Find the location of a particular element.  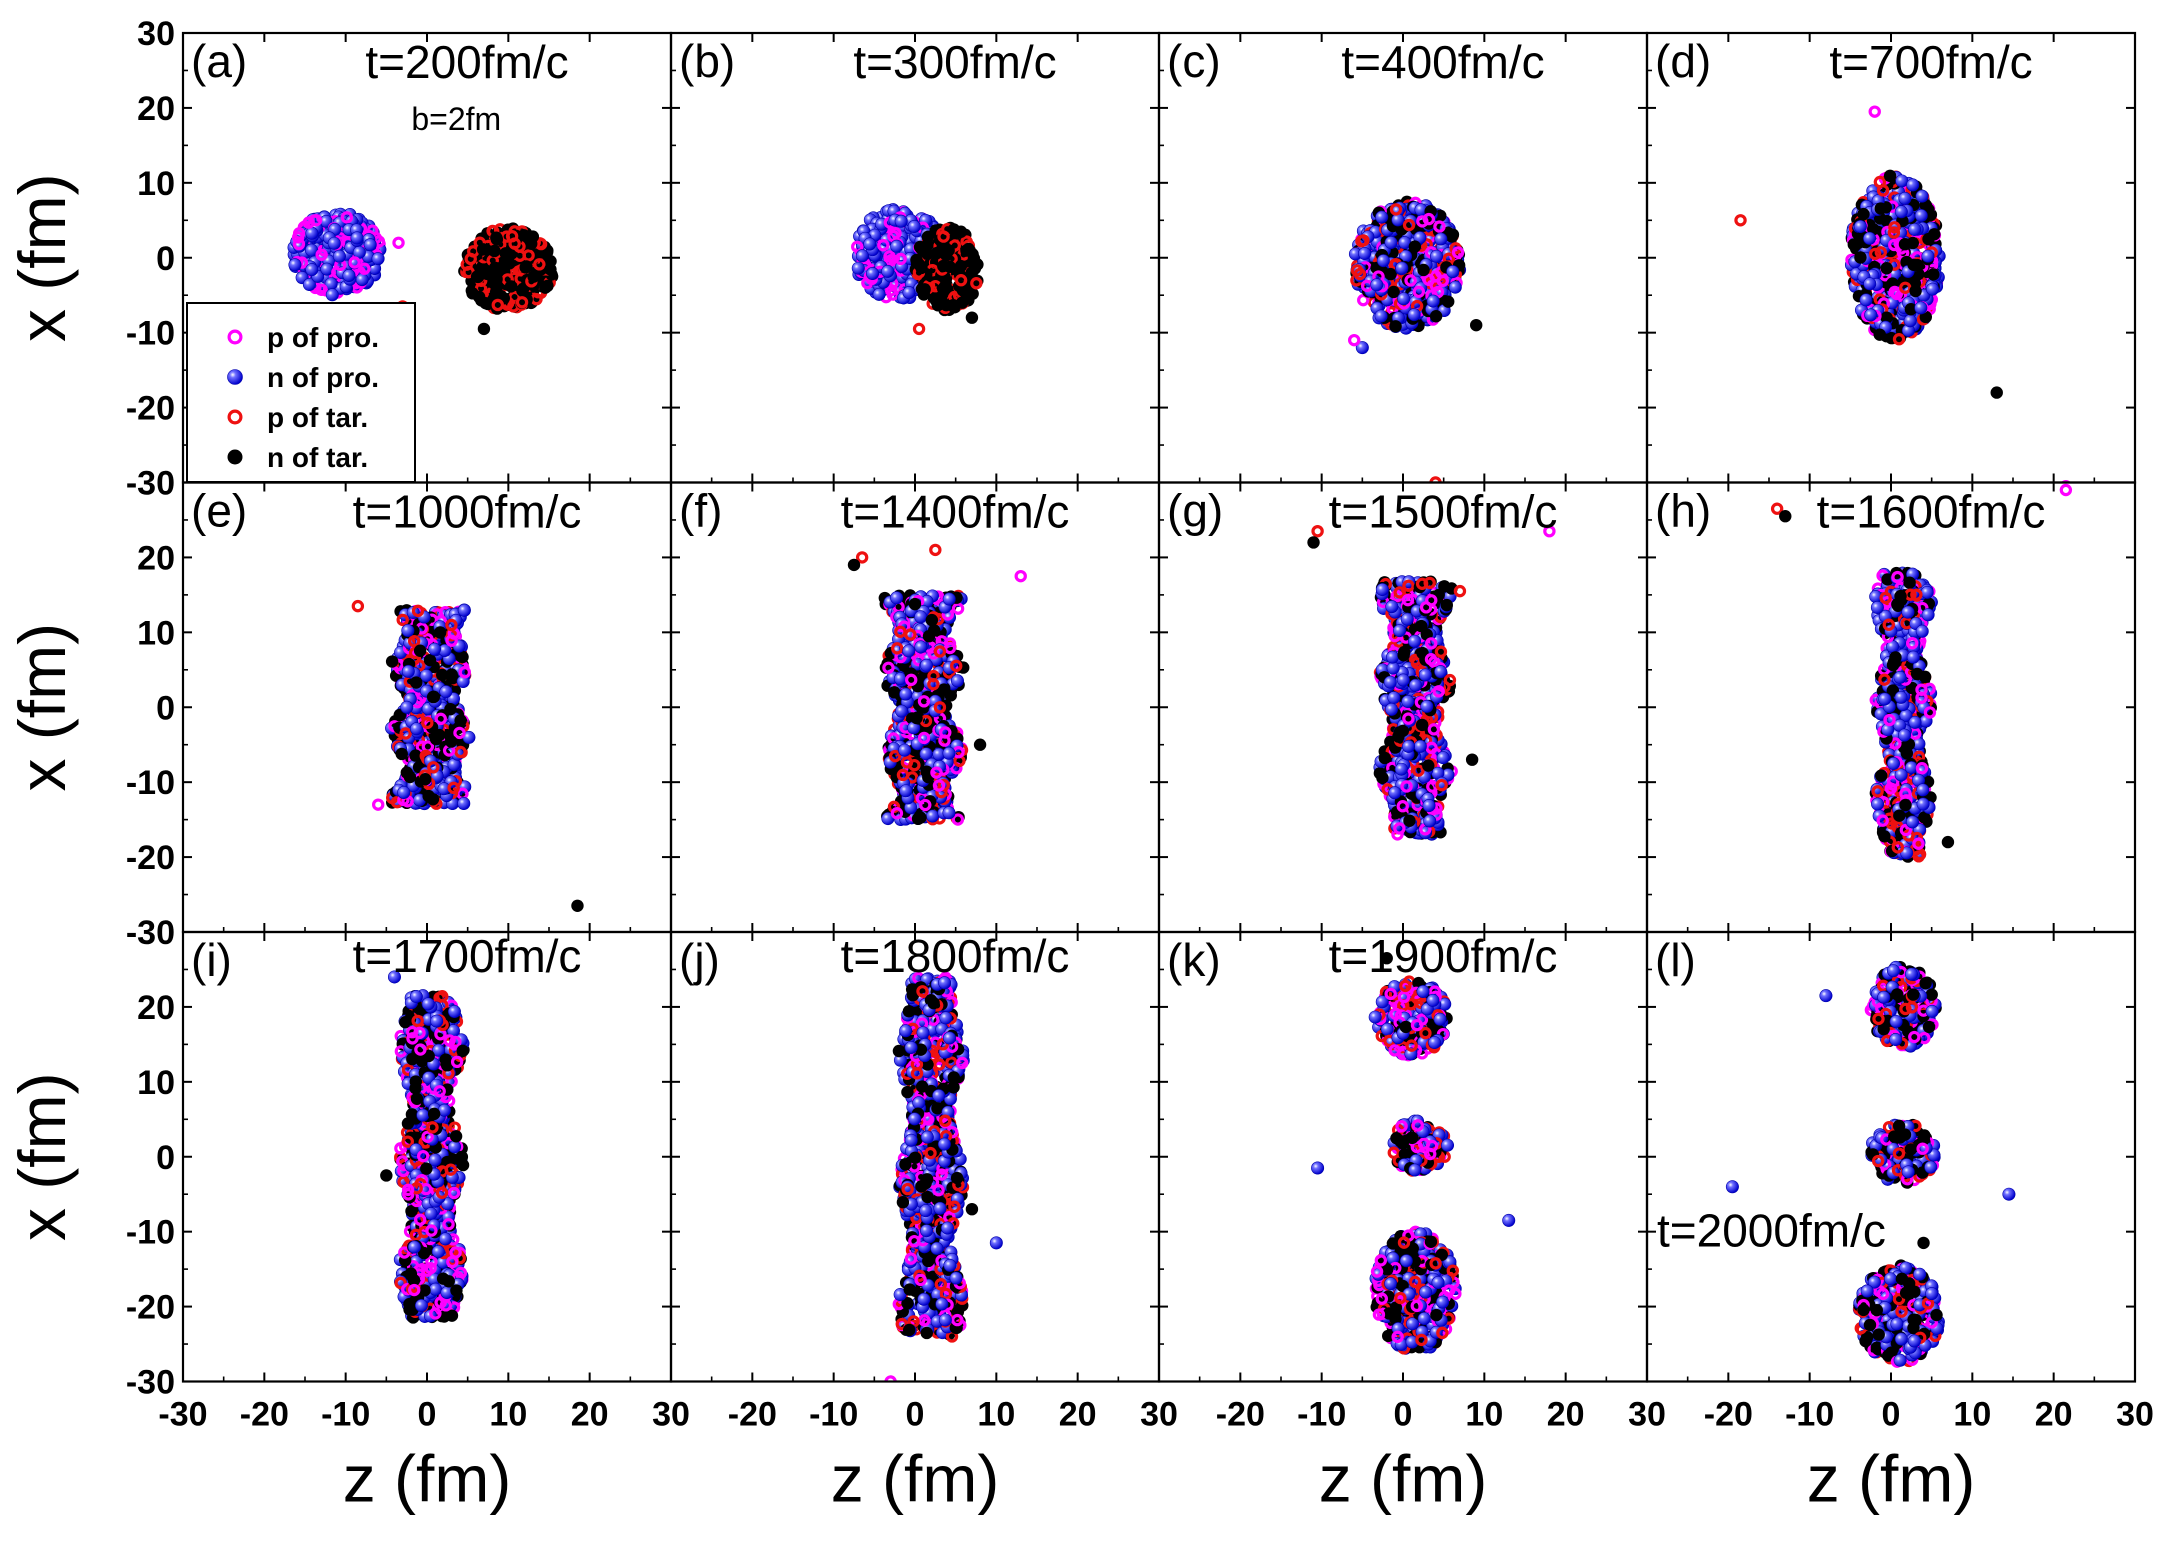

panel-f is located at coordinates (937, 685).